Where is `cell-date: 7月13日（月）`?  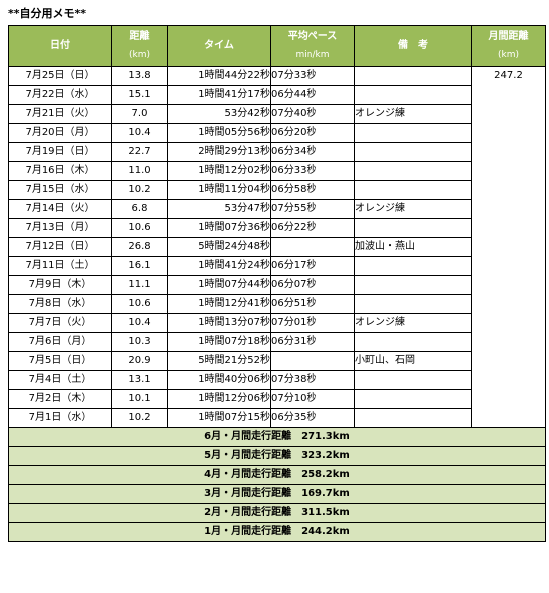 cell-date: 7月13日（月） is located at coordinates (60, 228).